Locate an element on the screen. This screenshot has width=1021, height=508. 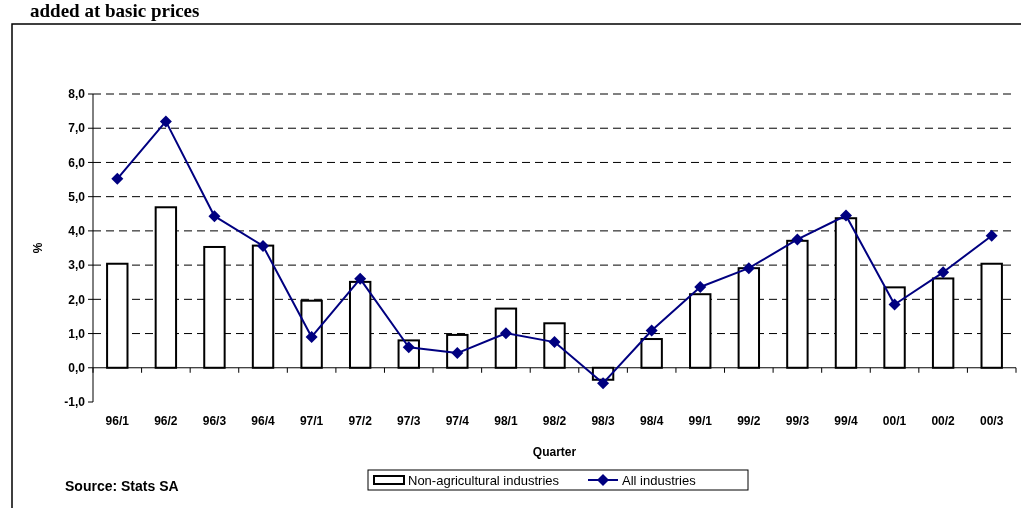
x-tick-label: 96/4 is located at coordinates (263, 421).